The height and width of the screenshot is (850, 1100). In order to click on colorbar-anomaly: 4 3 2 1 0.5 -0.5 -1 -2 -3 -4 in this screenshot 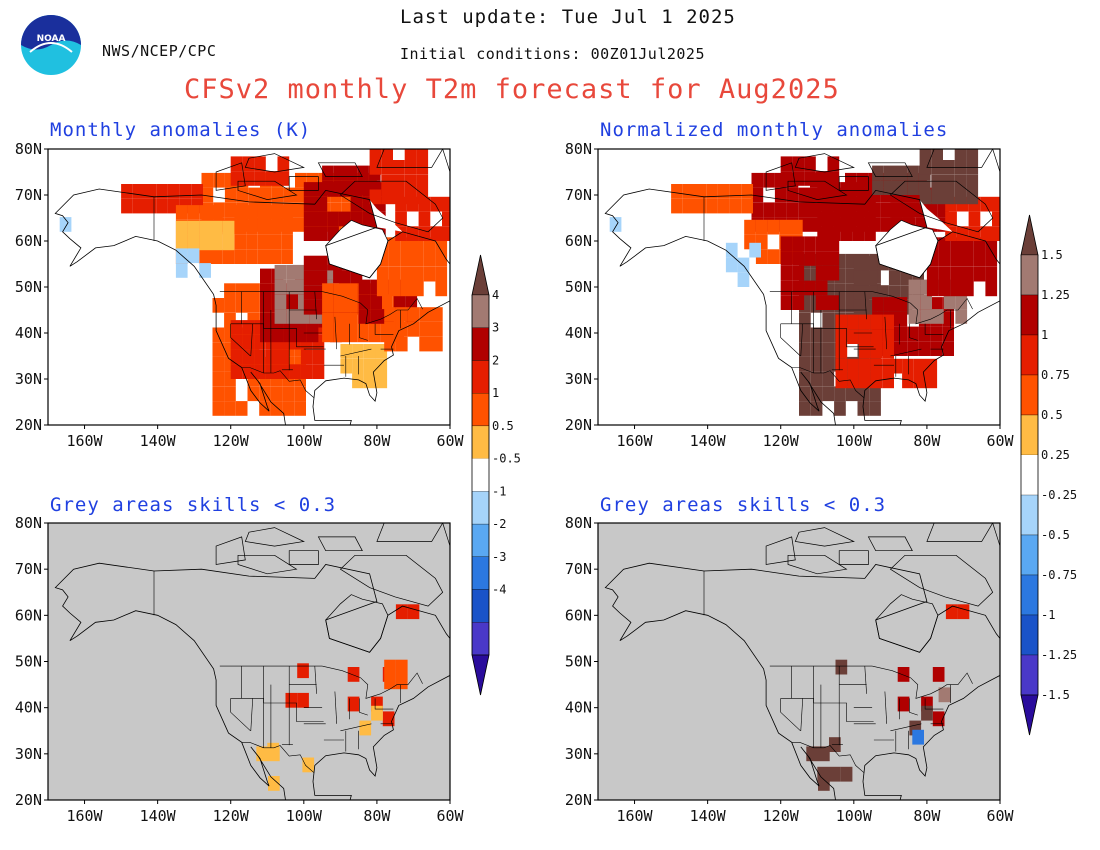, I will do `click(496, 475)`.